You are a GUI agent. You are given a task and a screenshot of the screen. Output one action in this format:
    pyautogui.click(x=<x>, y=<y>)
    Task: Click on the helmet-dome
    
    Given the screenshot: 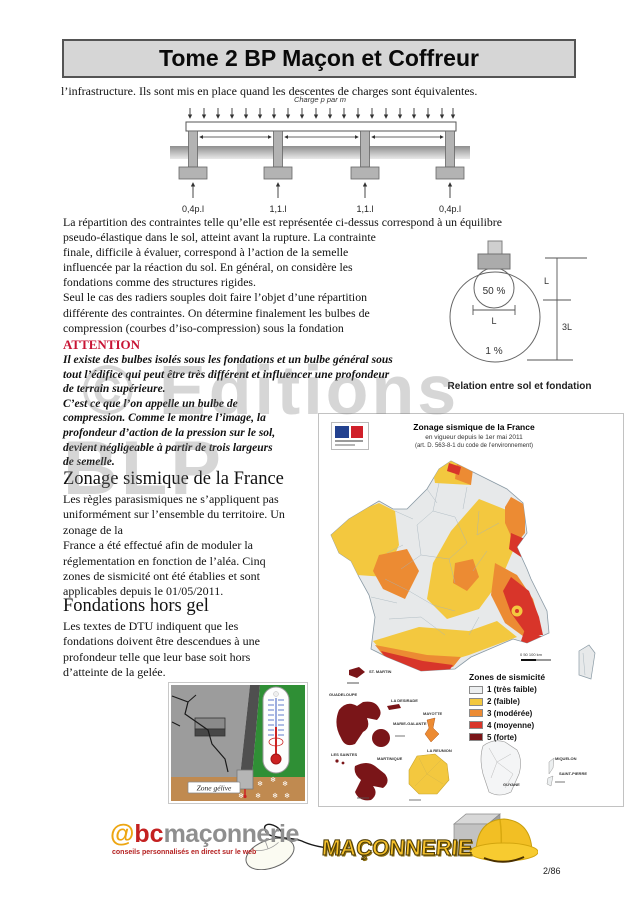 What is the action you would take?
    pyautogui.click(x=504, y=834)
    